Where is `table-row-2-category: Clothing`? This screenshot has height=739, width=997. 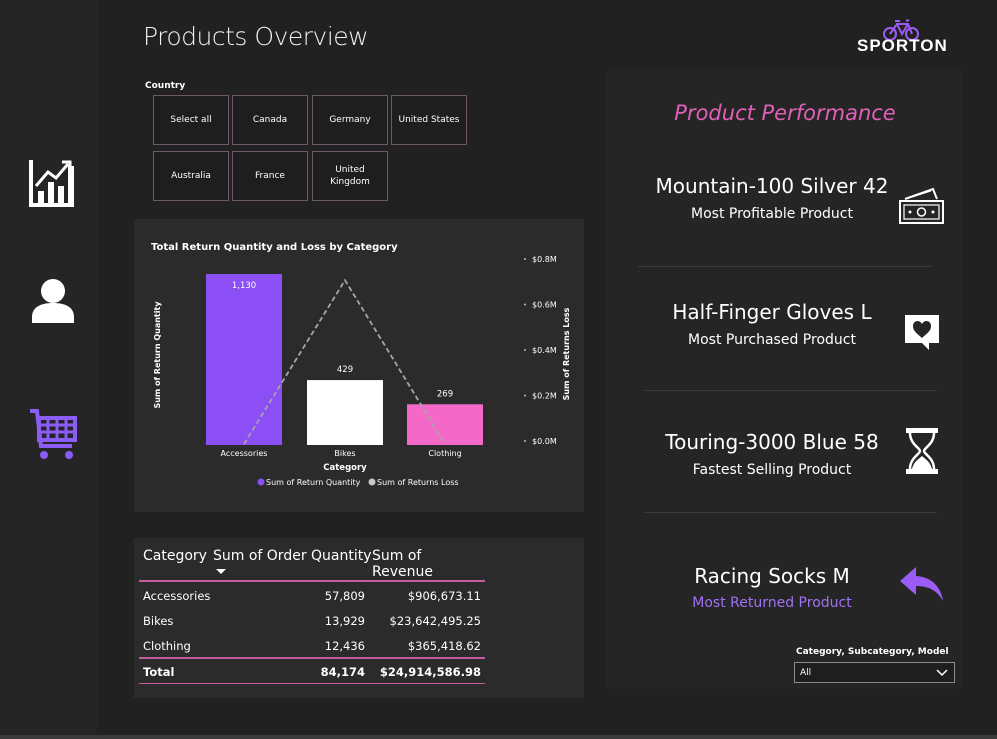
table-row-2-category: Clothing is located at coordinates (167, 646).